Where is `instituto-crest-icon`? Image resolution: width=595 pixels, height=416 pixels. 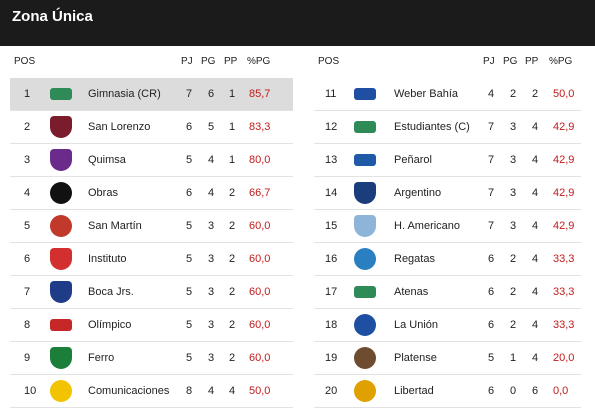
instituto-crest-icon is located at coordinates (61, 259).